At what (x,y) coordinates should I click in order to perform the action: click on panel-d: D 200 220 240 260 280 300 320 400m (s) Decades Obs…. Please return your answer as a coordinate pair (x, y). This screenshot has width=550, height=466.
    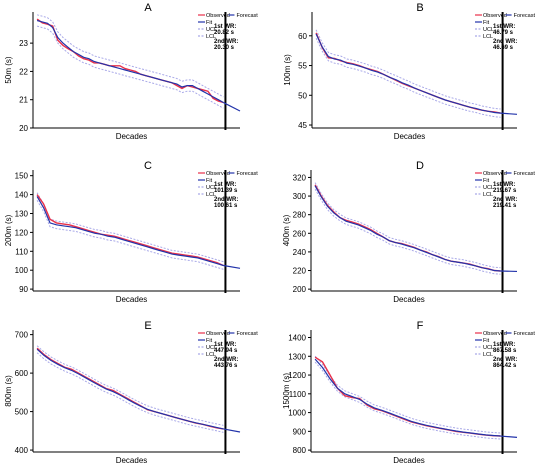
    Looking at the image, I should click on (408, 232).